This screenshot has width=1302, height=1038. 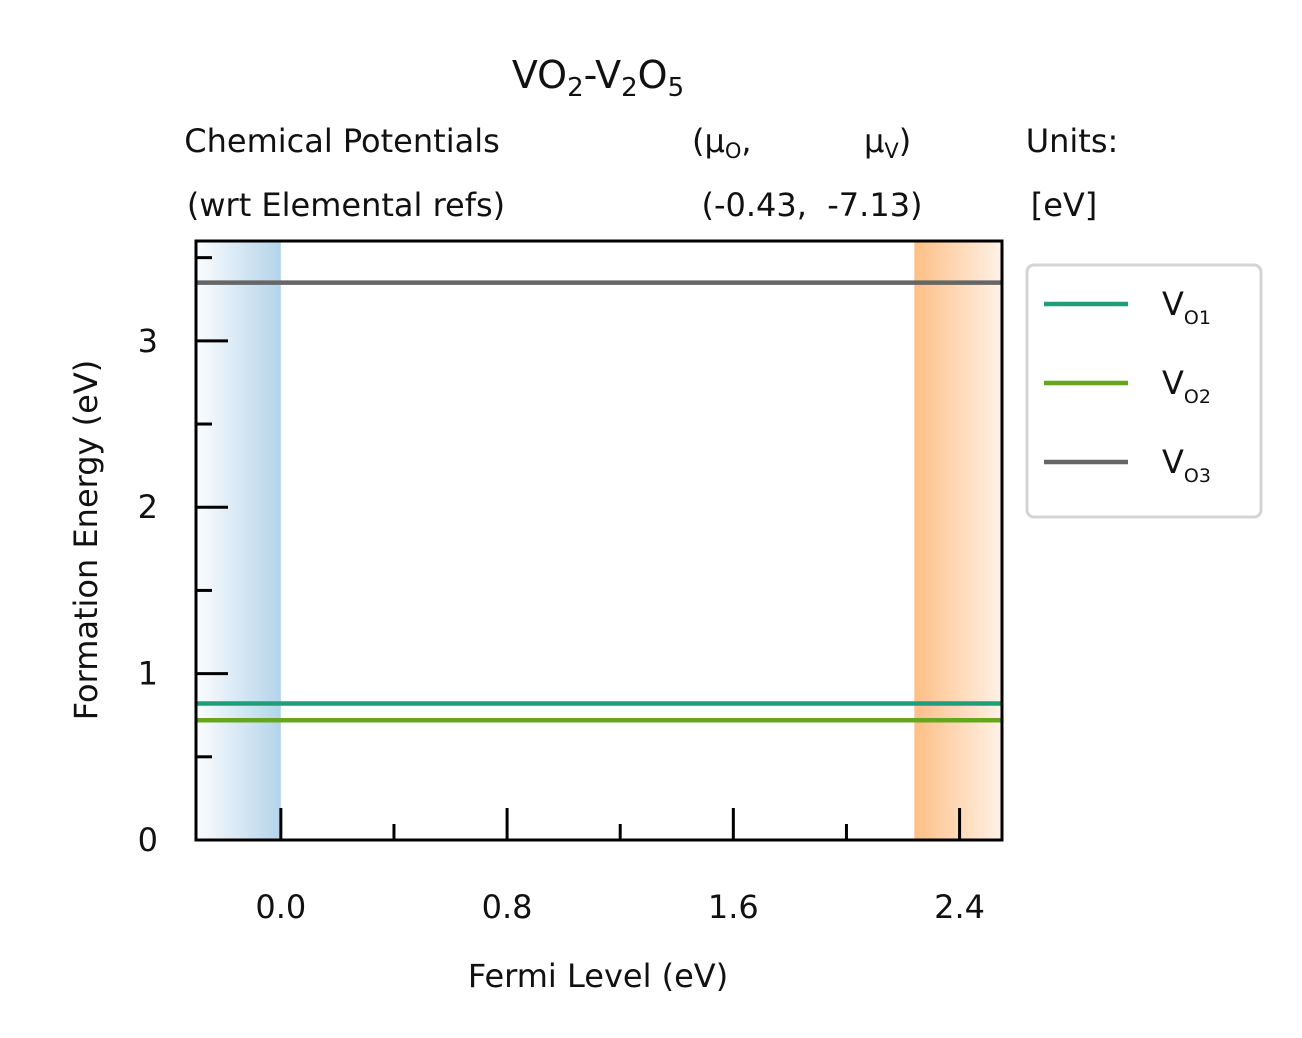 What do you see at coordinates (887, 142) in the screenshot?
I see `header-mu-v: μV)` at bounding box center [887, 142].